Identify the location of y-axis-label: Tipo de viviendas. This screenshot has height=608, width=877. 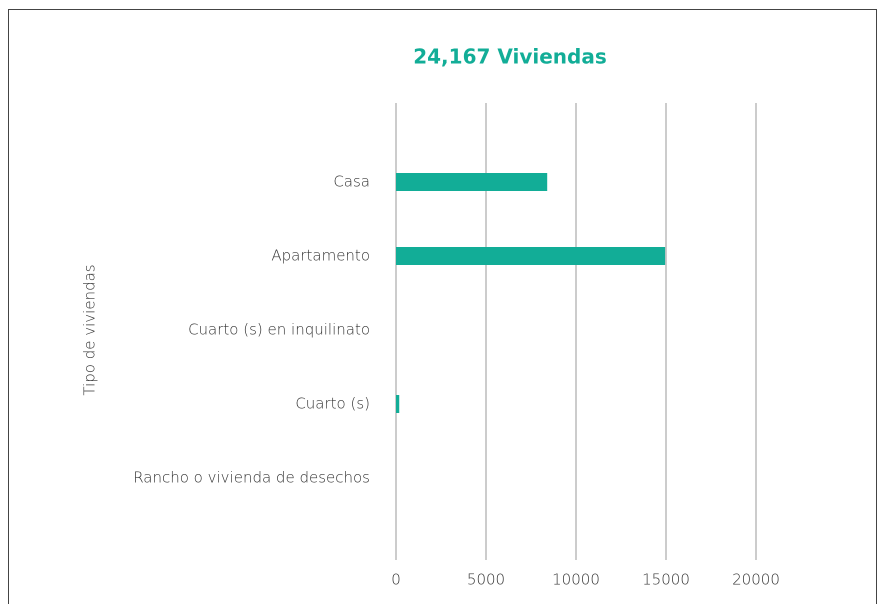
(90, 329).